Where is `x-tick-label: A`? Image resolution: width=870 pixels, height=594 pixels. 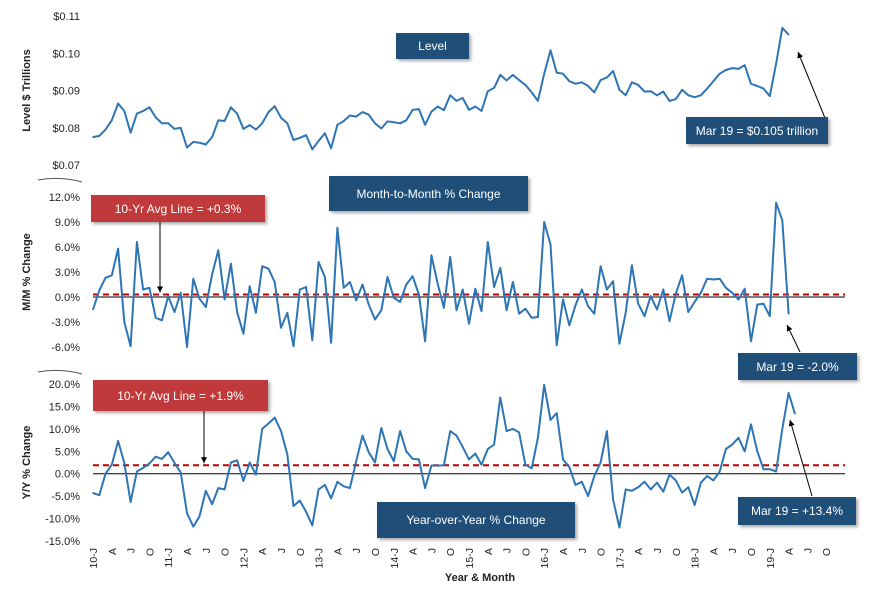
x-tick-label: A is located at coordinates (564, 551).